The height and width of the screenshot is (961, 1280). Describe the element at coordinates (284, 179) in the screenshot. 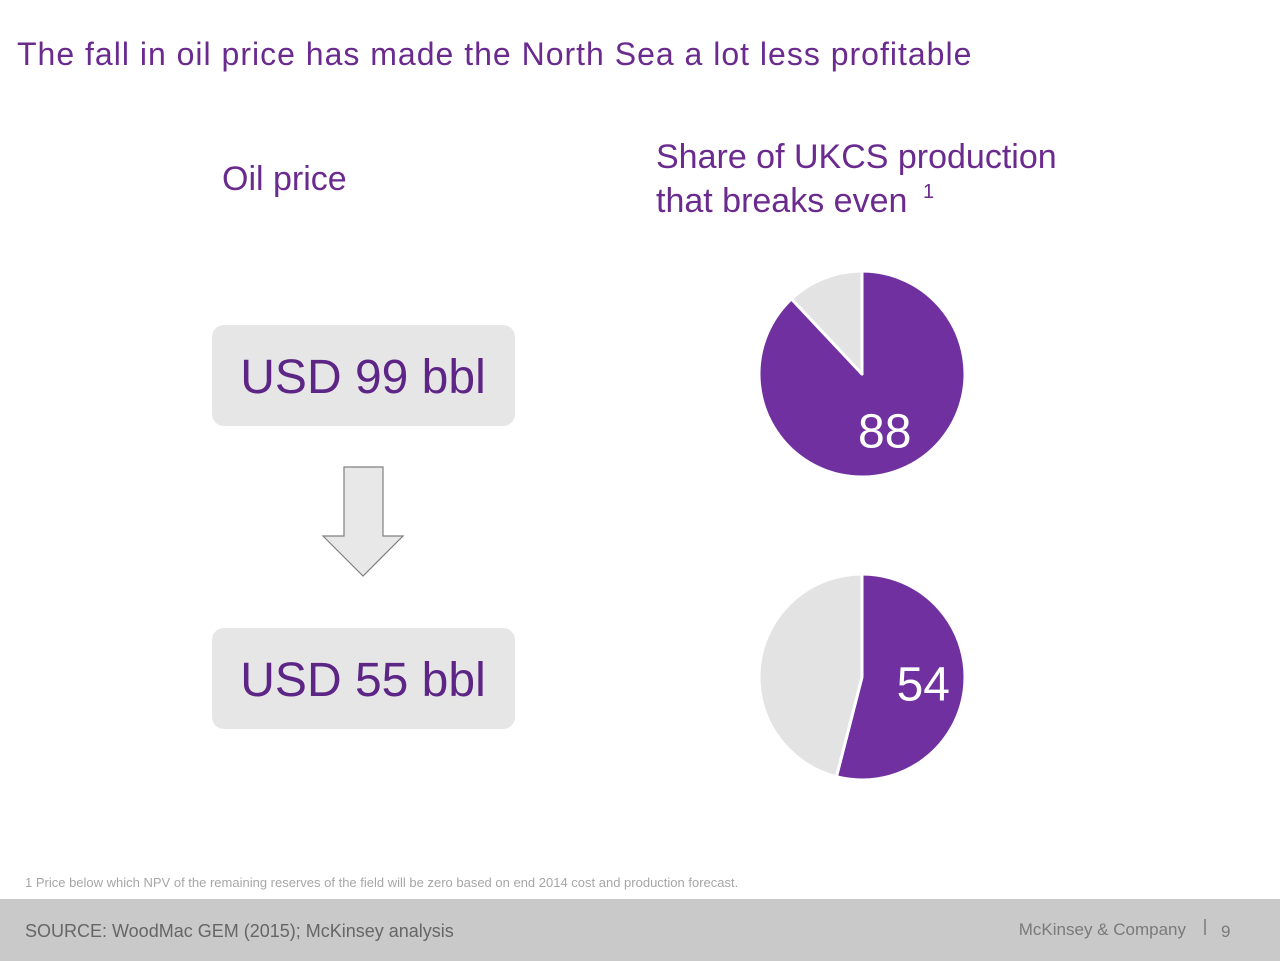

I see `left-heading: Oil price` at that location.